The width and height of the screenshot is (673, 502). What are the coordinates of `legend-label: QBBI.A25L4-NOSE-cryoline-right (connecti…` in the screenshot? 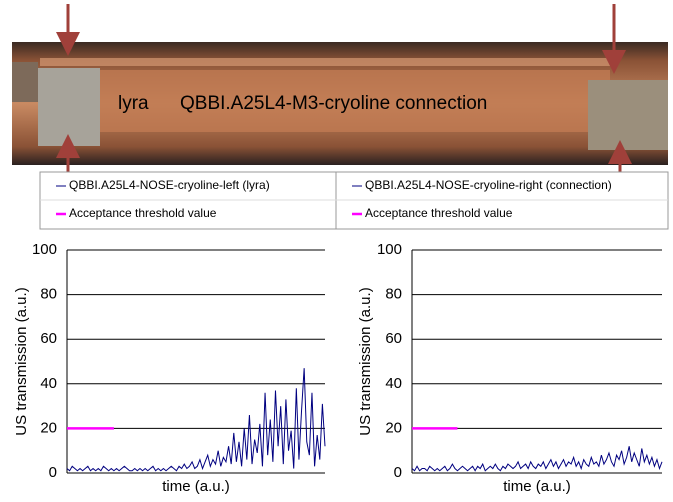 It's located at (488, 185).